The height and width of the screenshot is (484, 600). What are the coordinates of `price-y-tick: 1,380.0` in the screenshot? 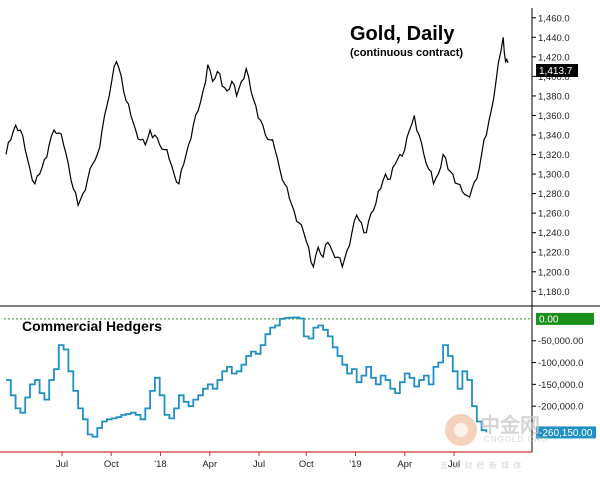 It's located at (551, 96).